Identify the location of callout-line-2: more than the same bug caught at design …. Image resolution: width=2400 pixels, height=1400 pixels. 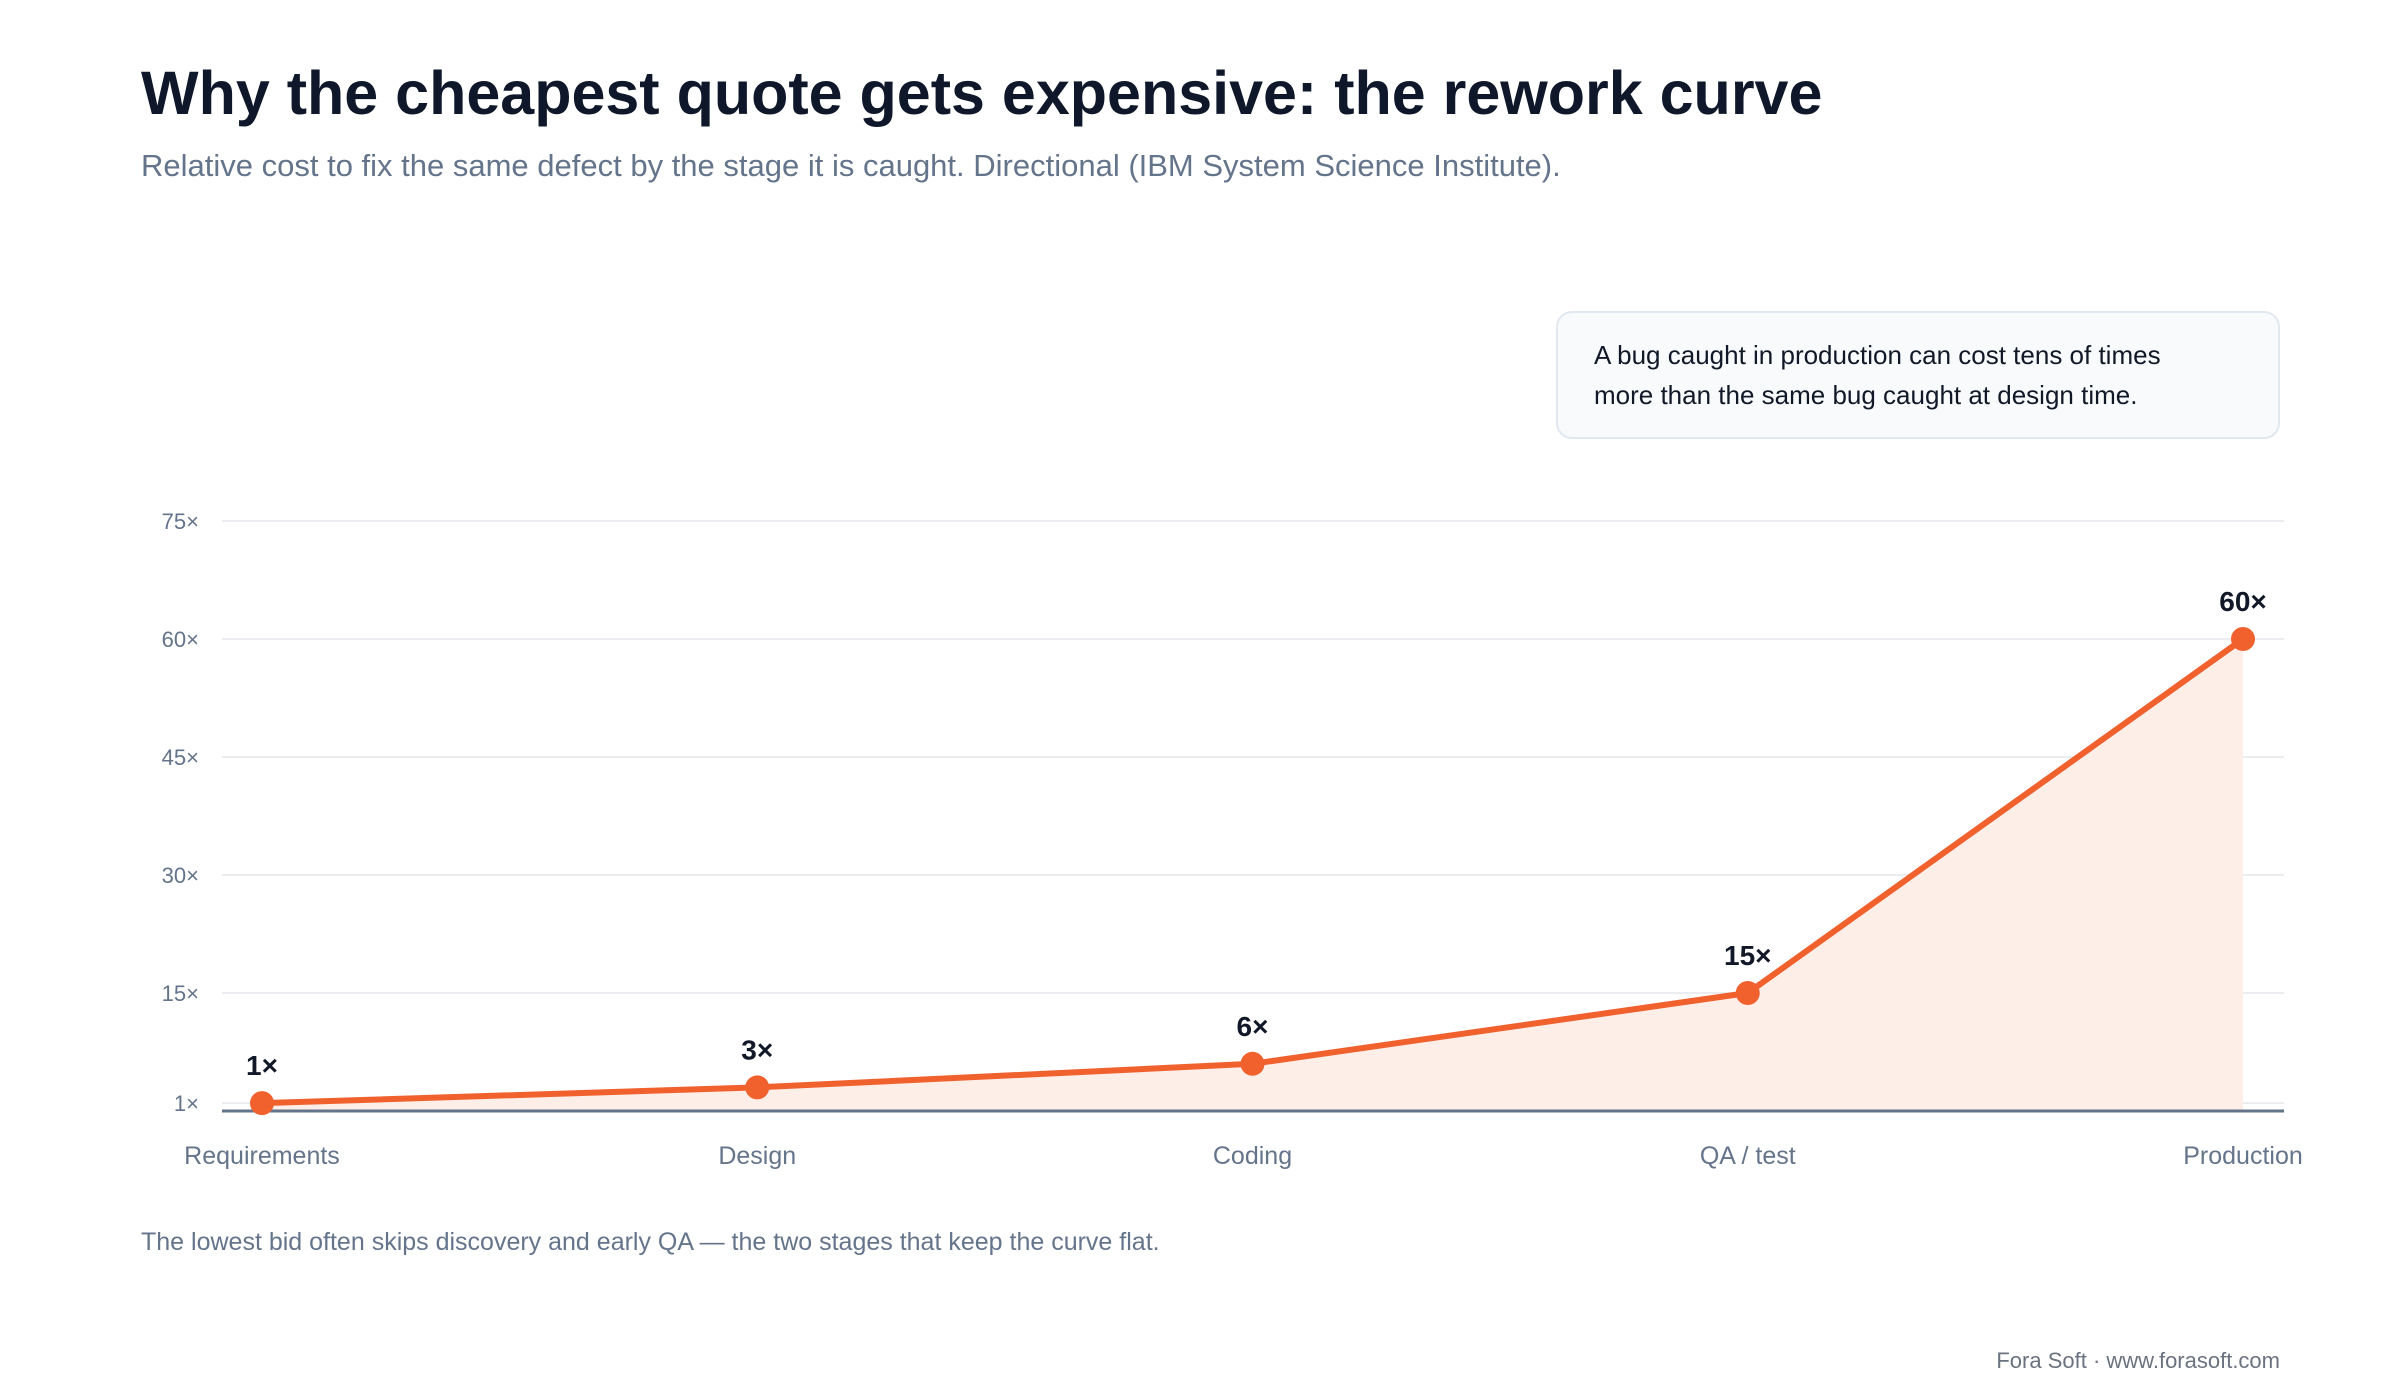
(1866, 395).